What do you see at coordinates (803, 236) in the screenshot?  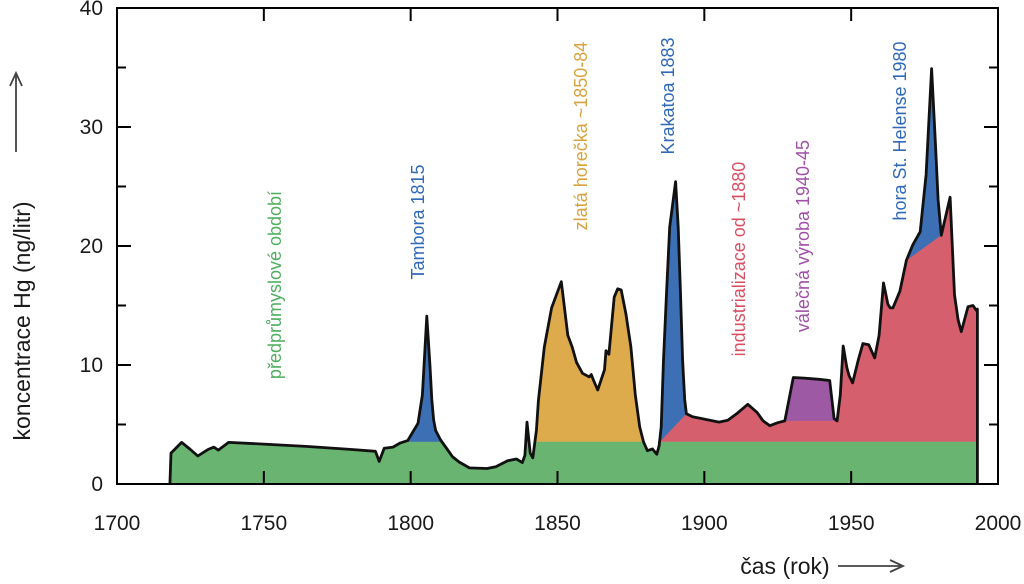 I see `annotation-label-5: válečná výroba 1940-45` at bounding box center [803, 236].